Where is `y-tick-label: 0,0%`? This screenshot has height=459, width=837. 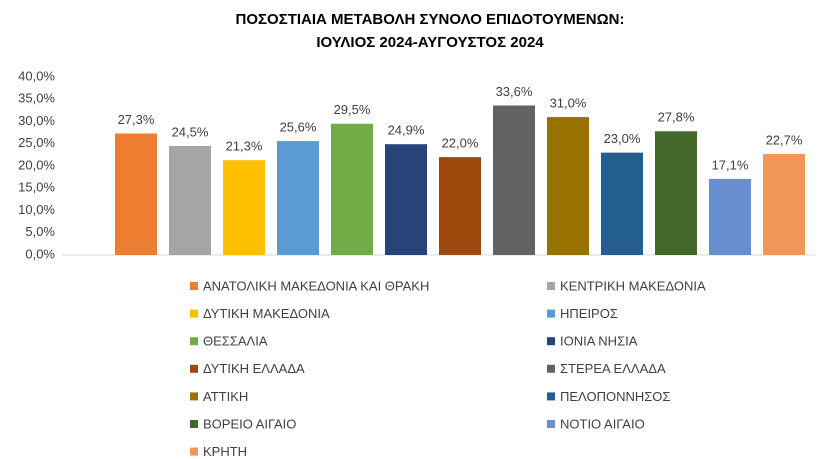 y-tick-label: 0,0% is located at coordinates (40, 253).